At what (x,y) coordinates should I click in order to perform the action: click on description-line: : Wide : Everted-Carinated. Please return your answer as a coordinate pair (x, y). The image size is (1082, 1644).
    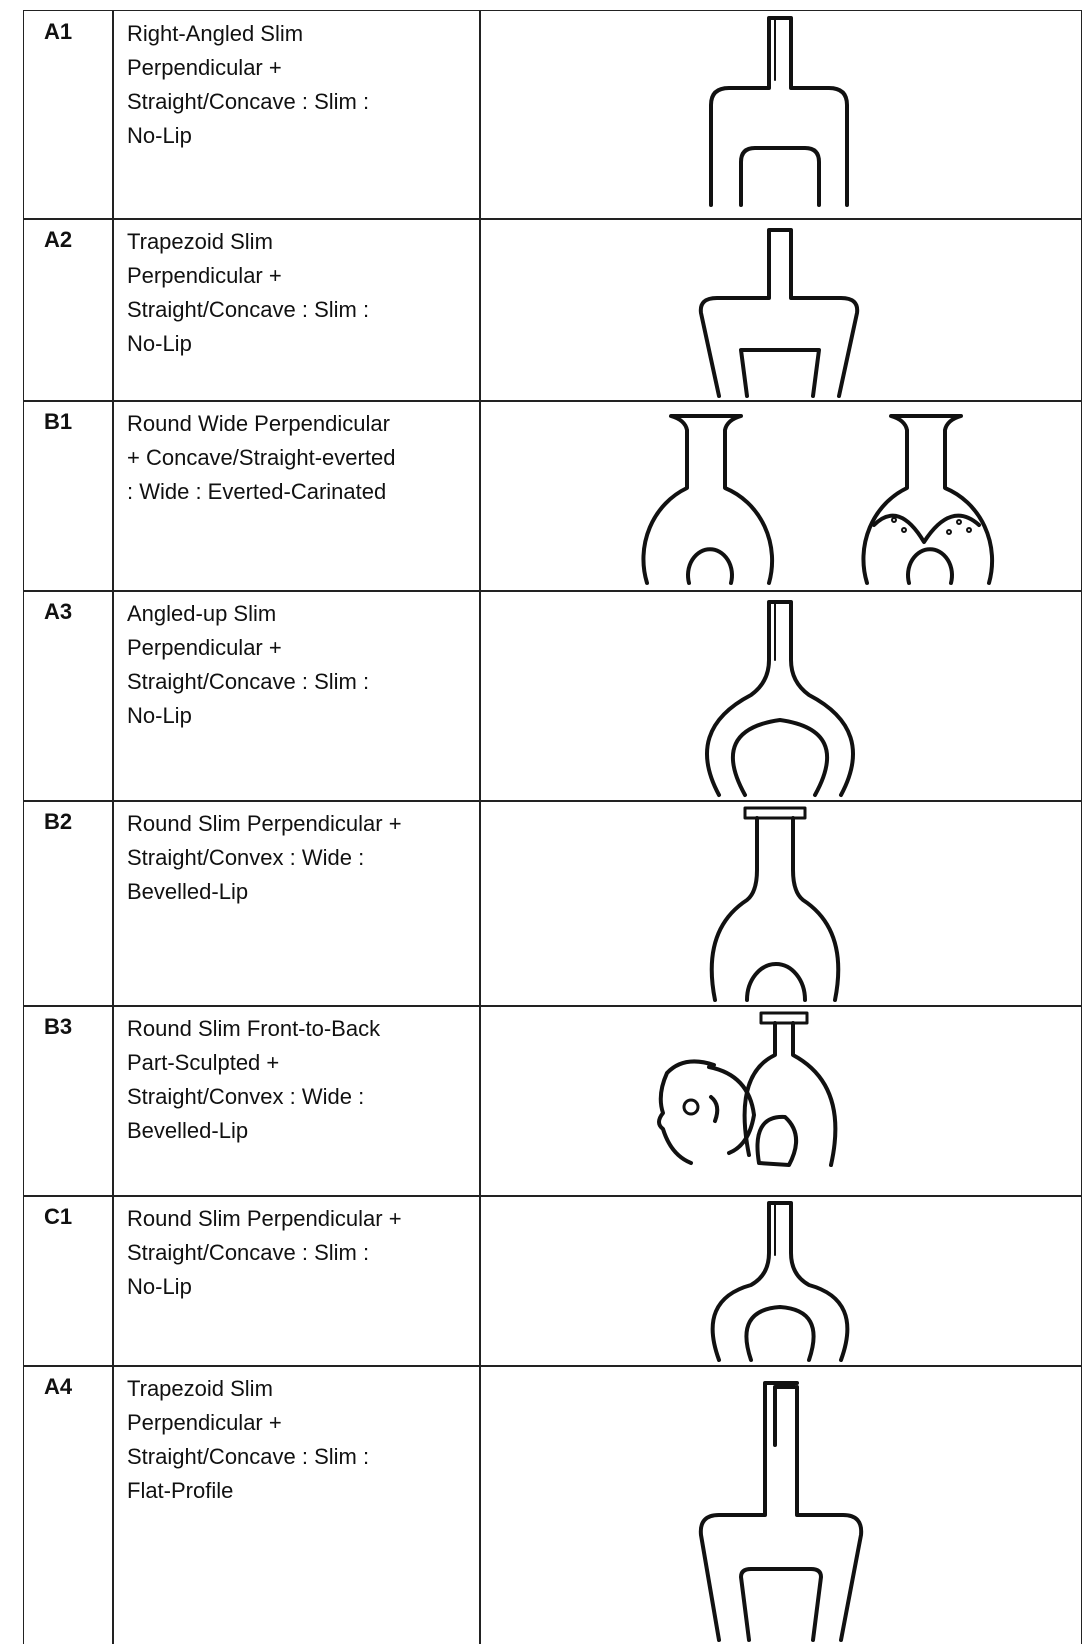
    Looking at the image, I should click on (257, 491).